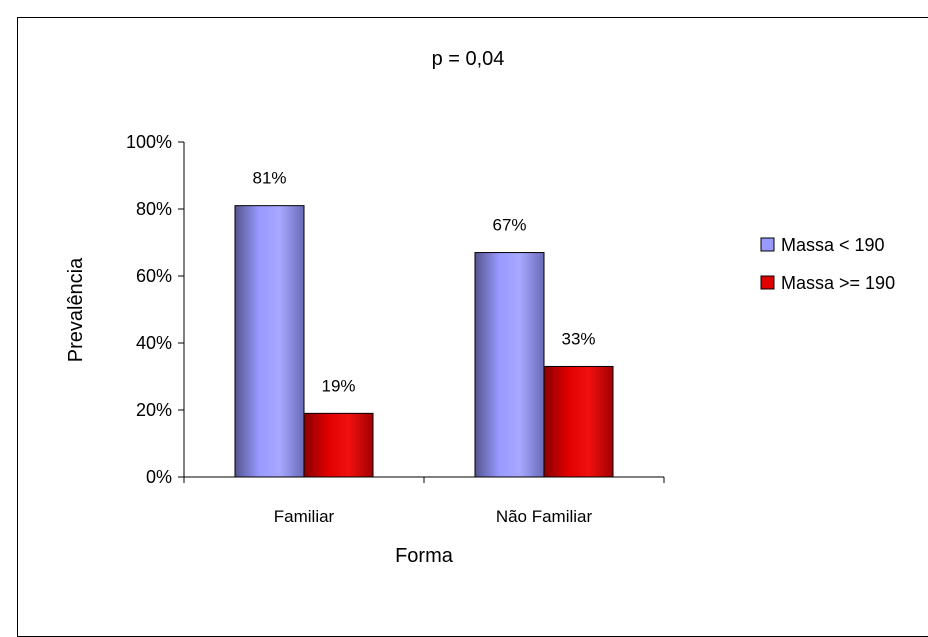 The width and height of the screenshot is (928, 637). I want to click on y-tick-label: 40%, so click(154, 343).